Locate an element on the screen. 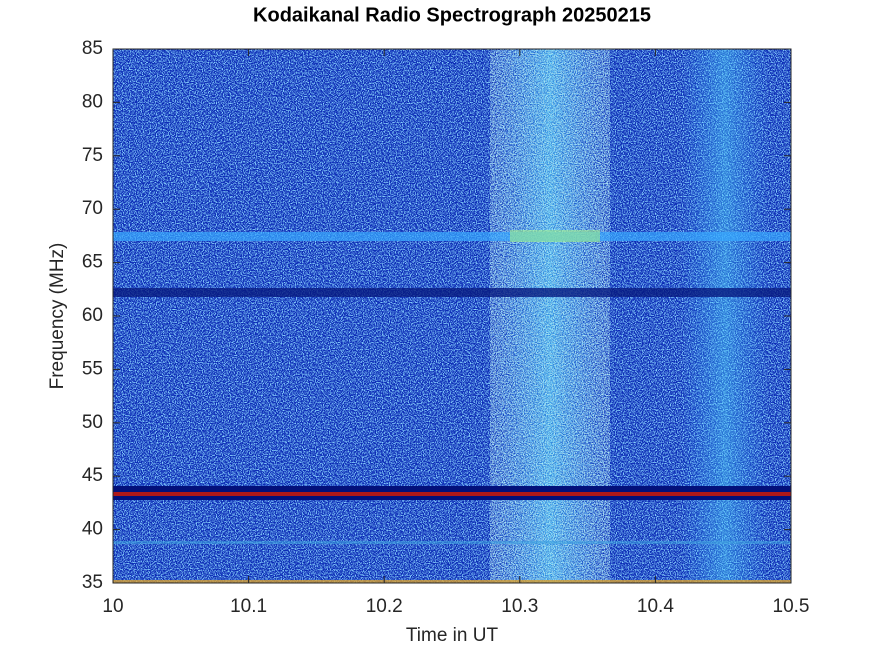 This screenshot has width=874, height=655. y-tick-label: 85 is located at coordinates (92, 48).